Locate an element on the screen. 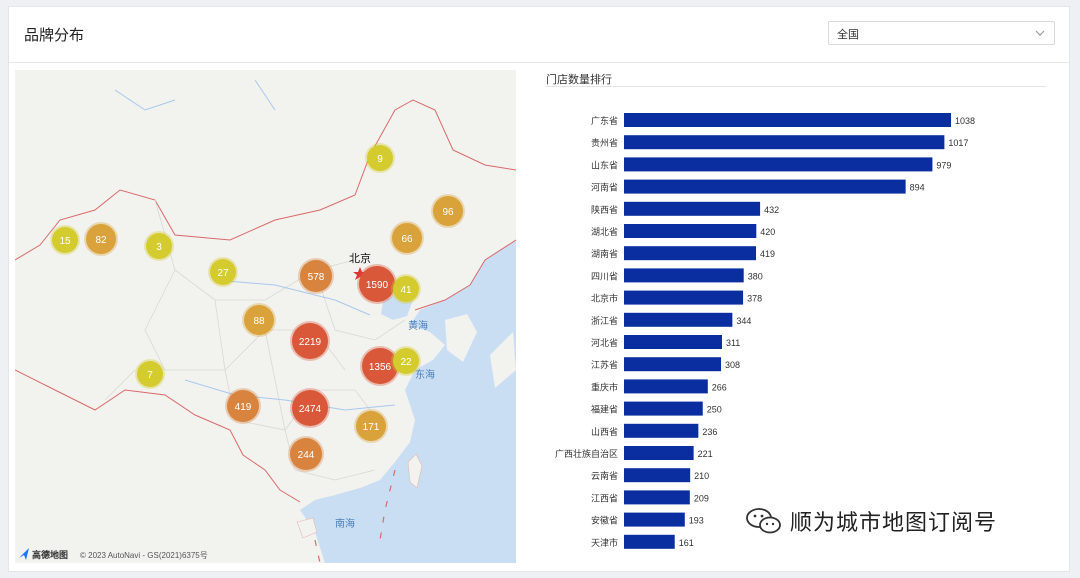  region-select: 全国 is located at coordinates (941, 33).